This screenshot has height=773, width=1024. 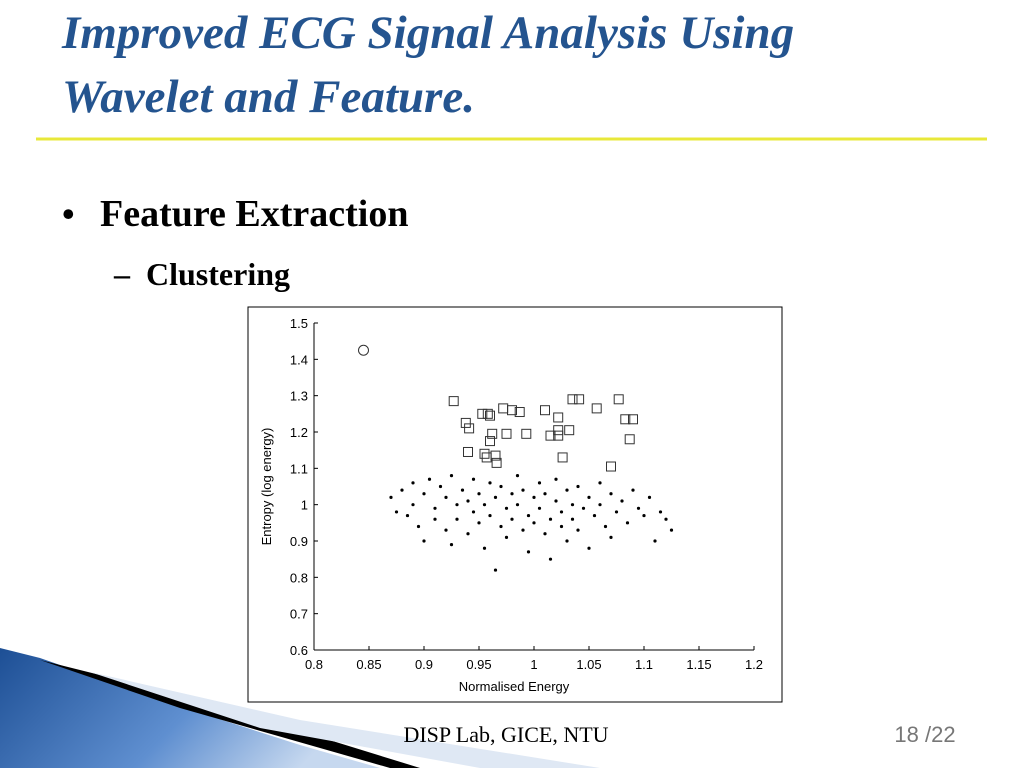 I want to click on y-axis-label: Entropy (log energy), so click(x=266, y=487).